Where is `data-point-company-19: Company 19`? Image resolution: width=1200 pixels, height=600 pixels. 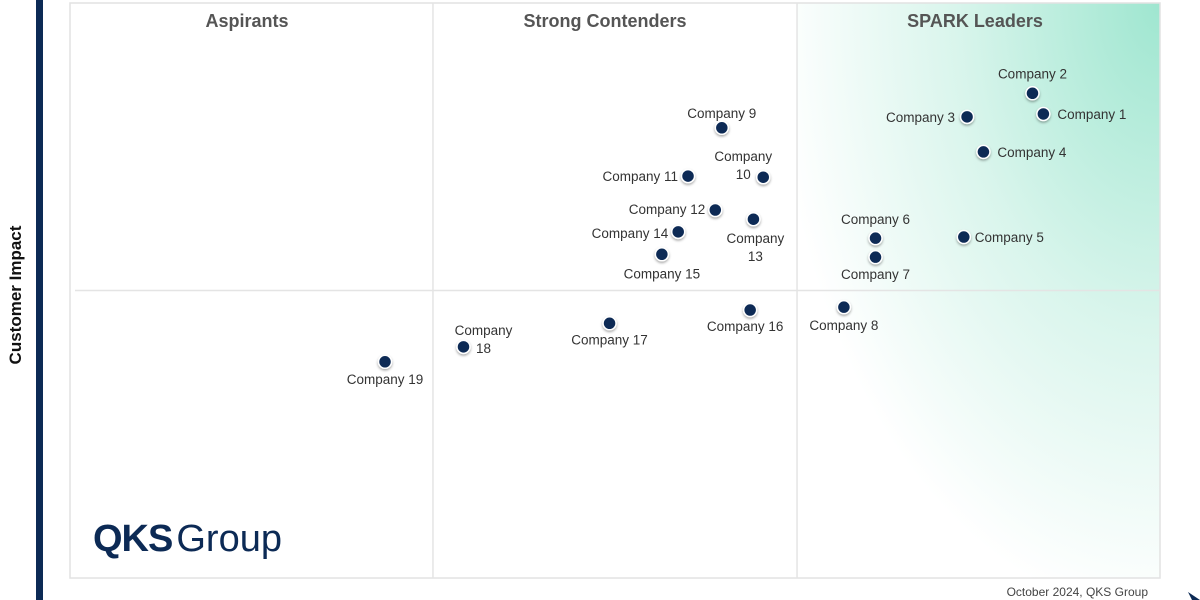
data-point-company-19: Company 19 is located at coordinates (385, 370).